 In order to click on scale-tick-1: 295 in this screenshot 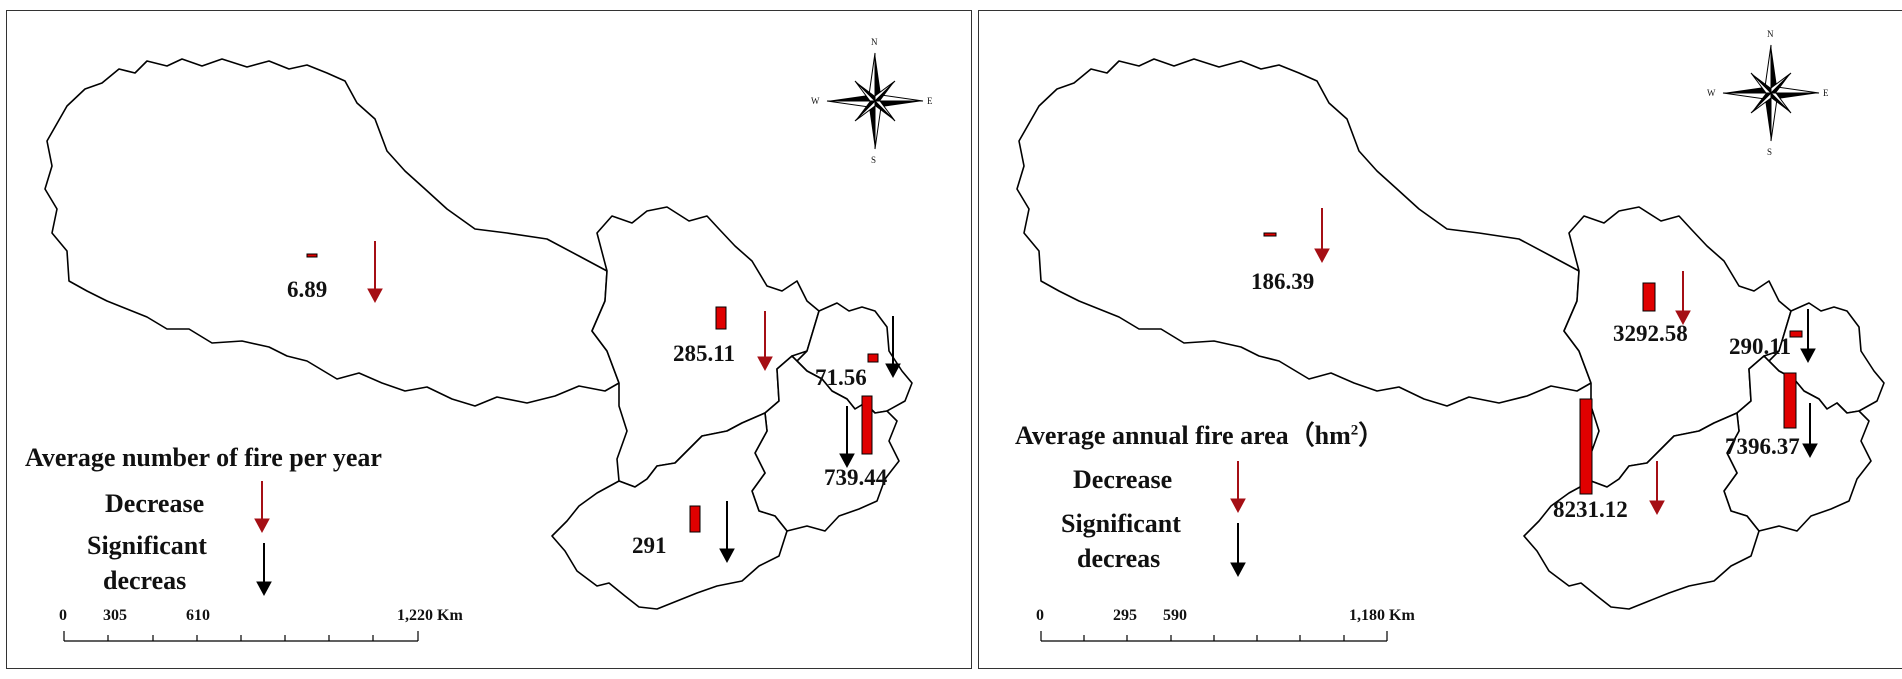, I will do `click(1125, 615)`.